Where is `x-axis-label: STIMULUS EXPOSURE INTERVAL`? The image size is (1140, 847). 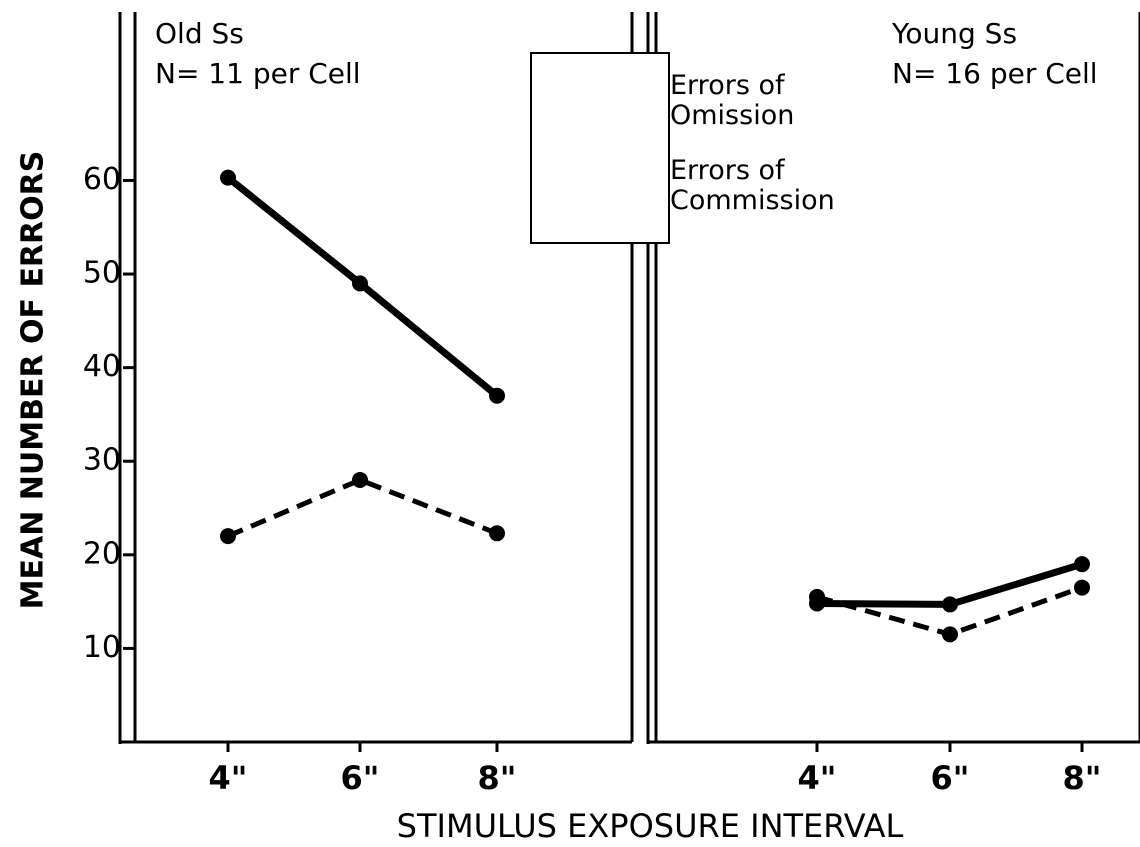 x-axis-label: STIMULUS EXPOSURE INTERVAL is located at coordinates (650, 826).